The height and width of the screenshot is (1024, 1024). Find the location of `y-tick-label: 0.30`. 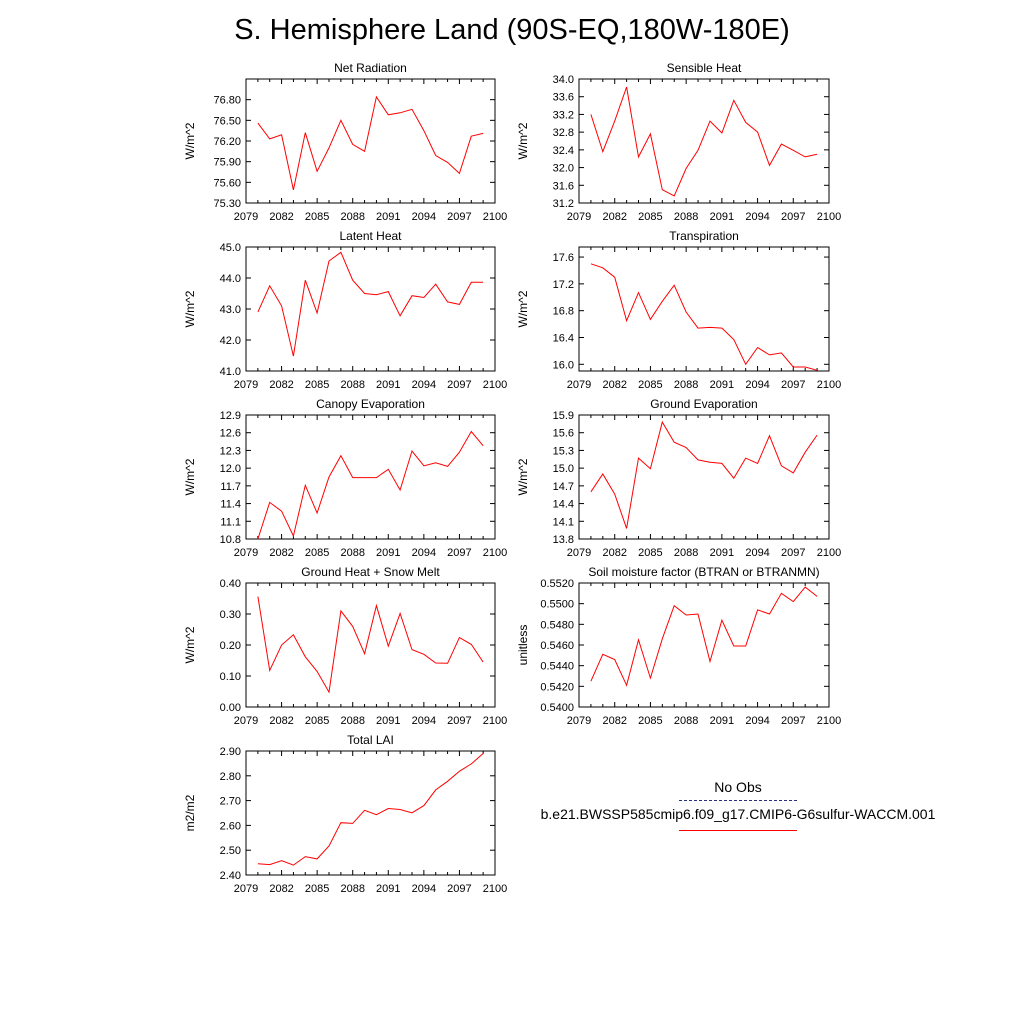

y-tick-label: 0.30 is located at coordinates (230, 615).